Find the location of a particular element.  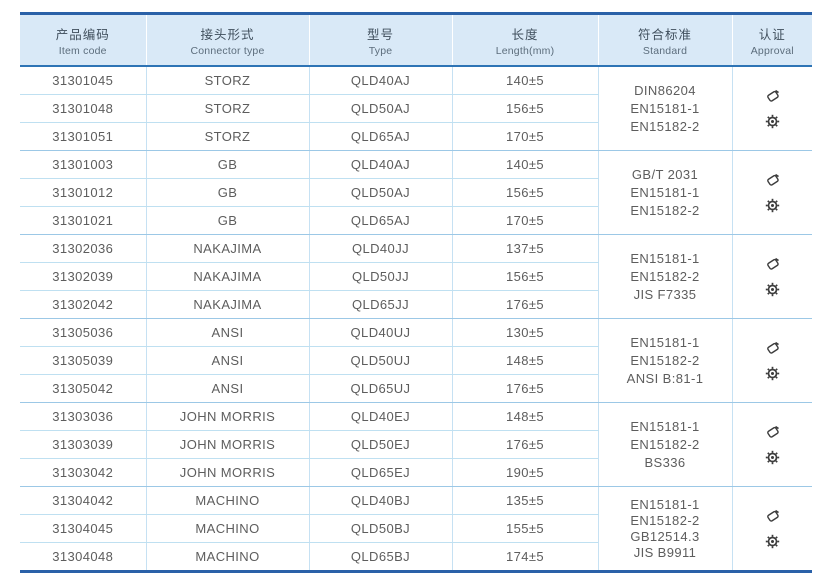

type-cell: QLD65AJ is located at coordinates (380, 136).